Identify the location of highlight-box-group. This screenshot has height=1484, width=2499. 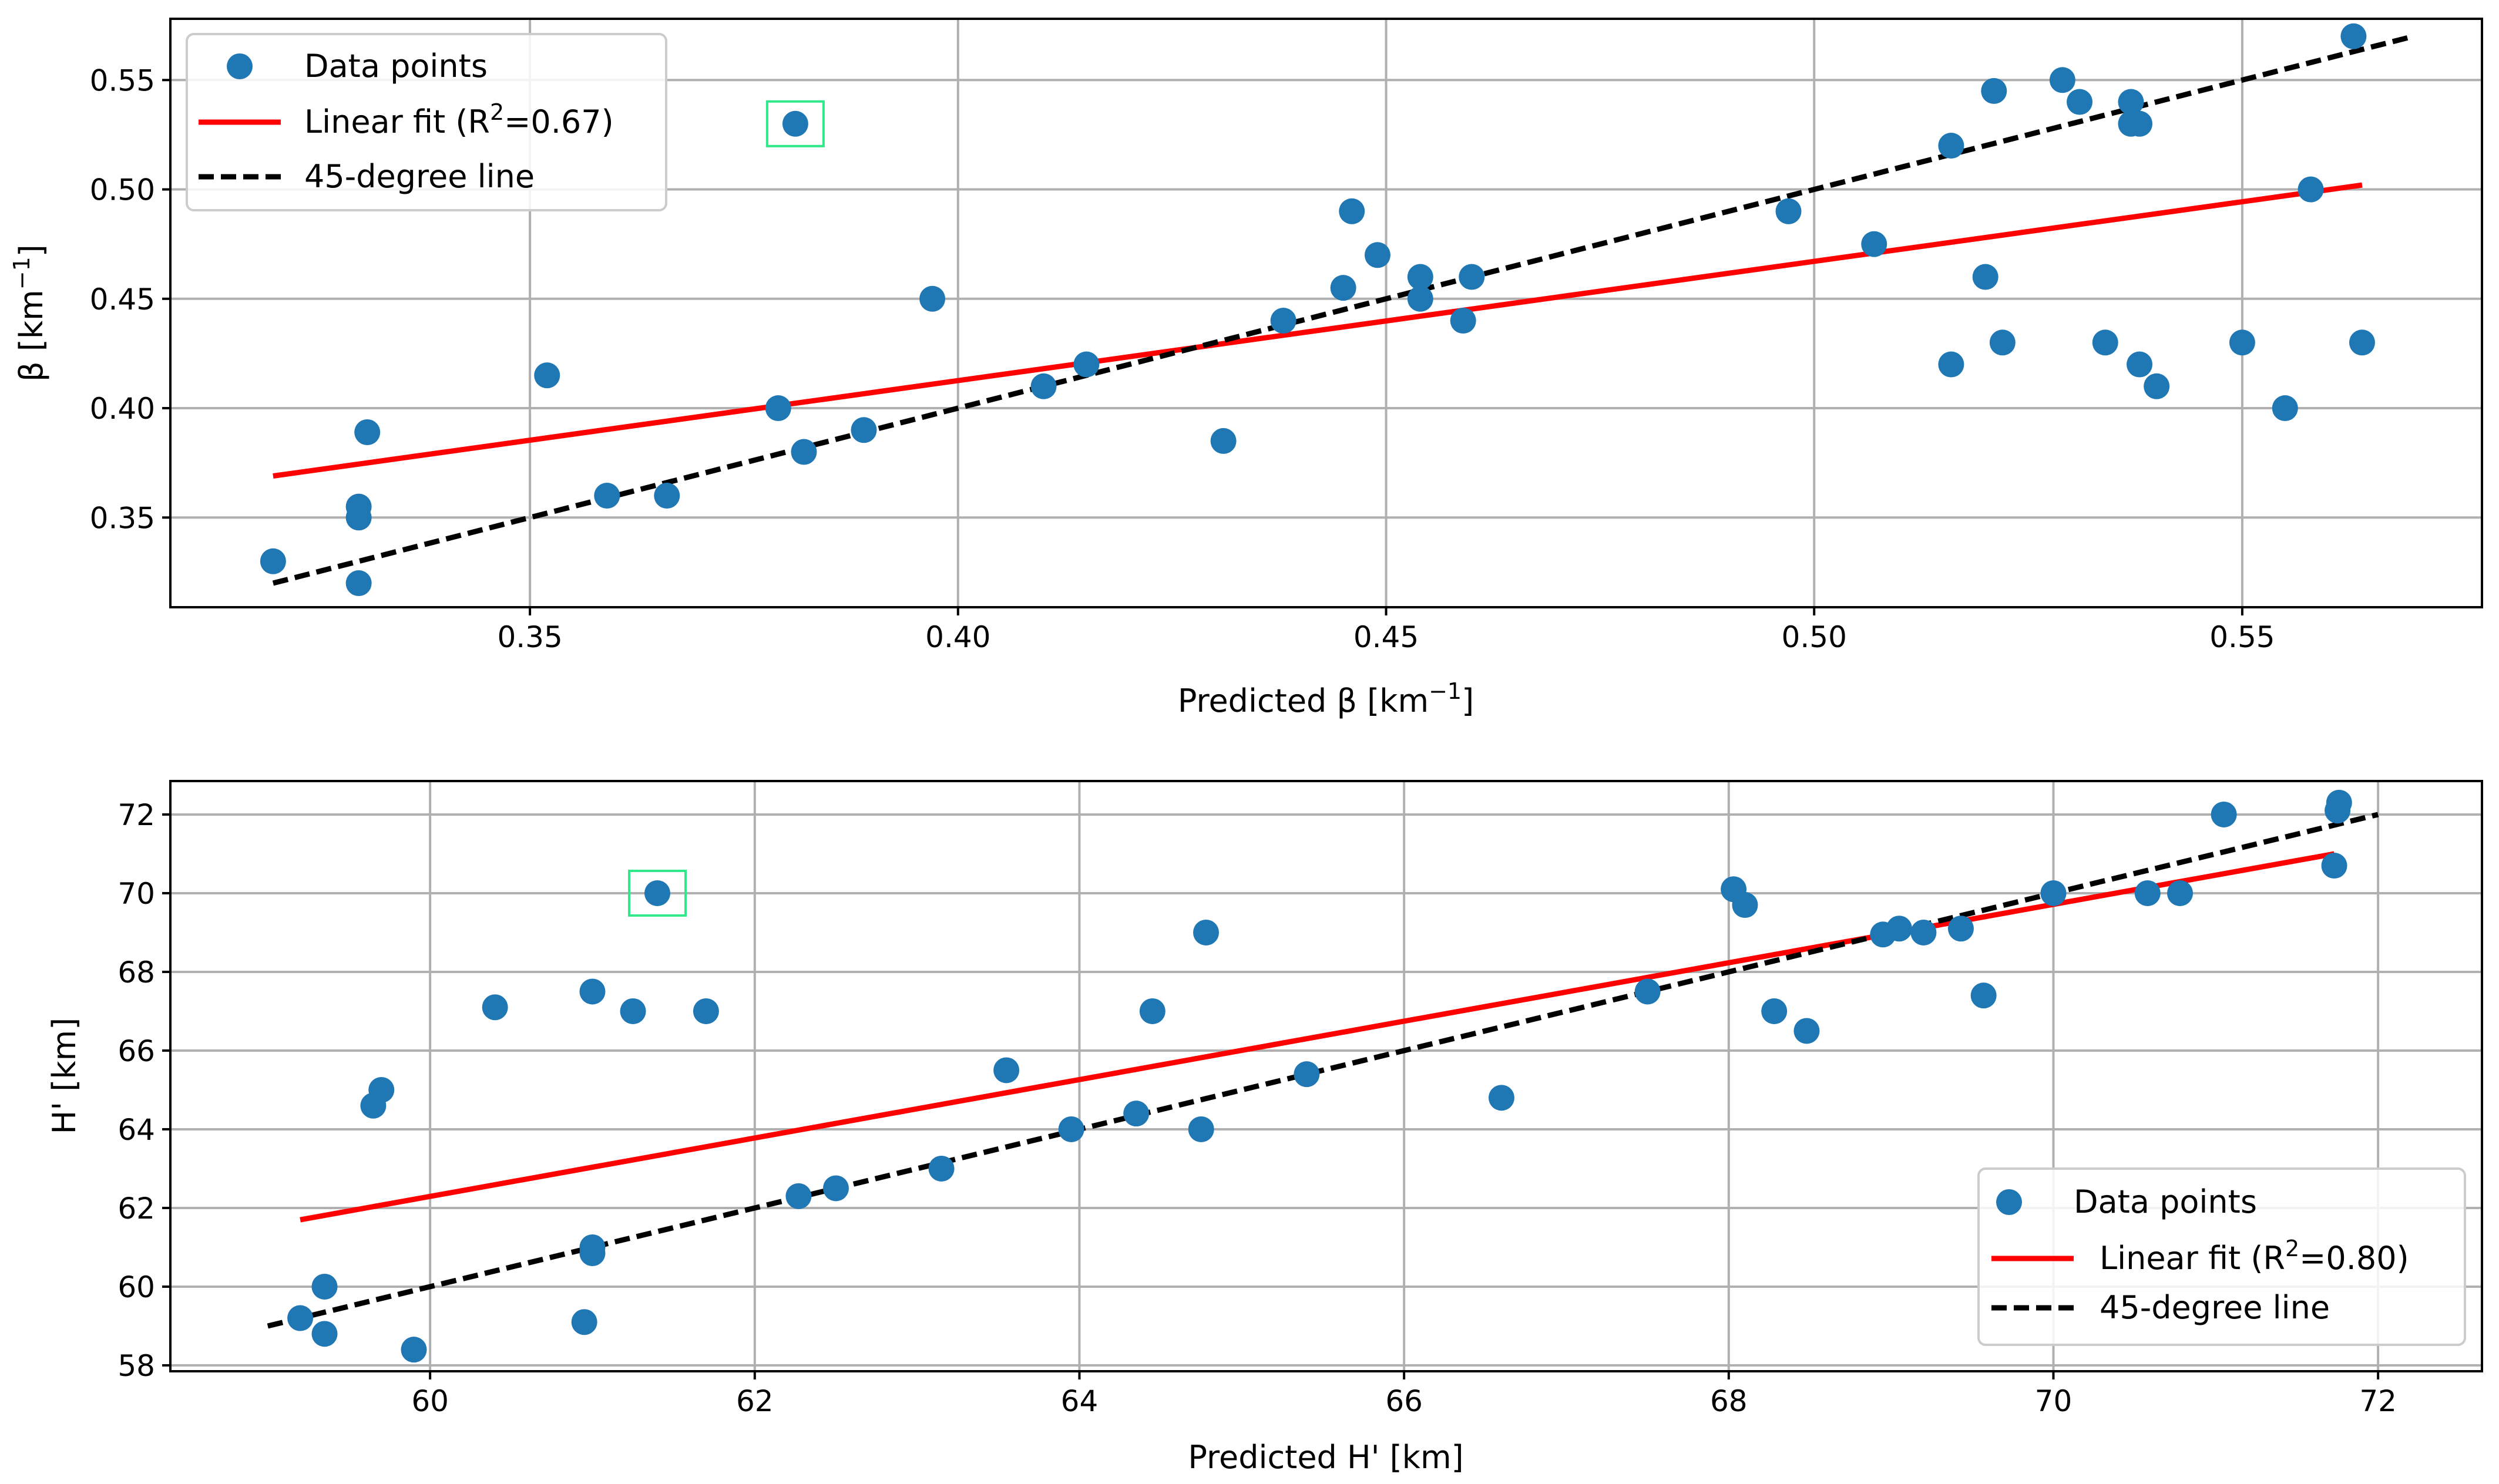
(795, 123).